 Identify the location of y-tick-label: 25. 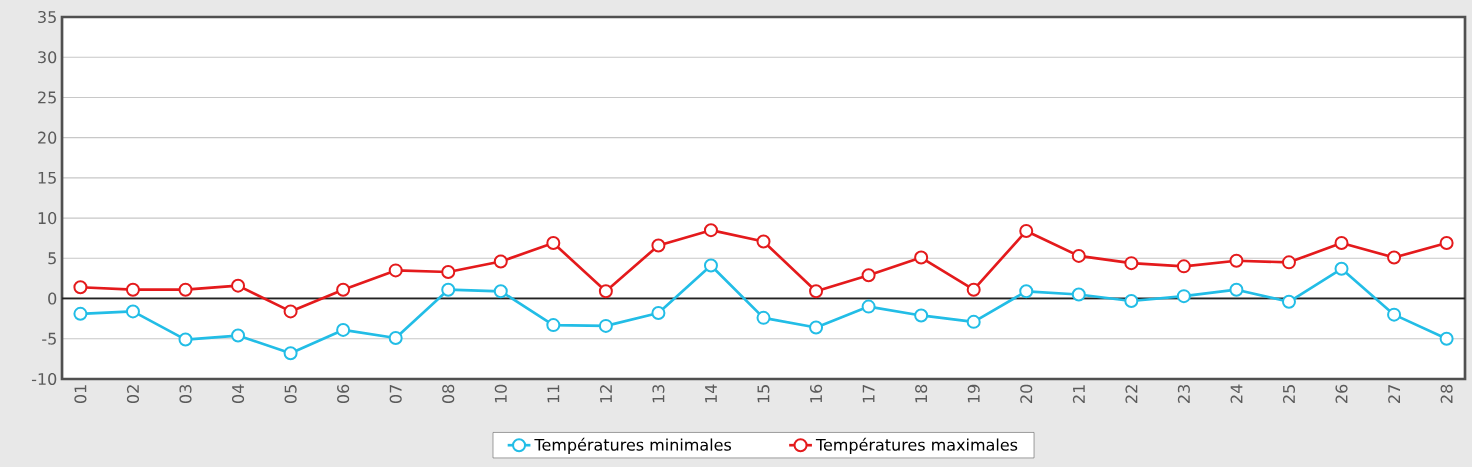
(47, 97).